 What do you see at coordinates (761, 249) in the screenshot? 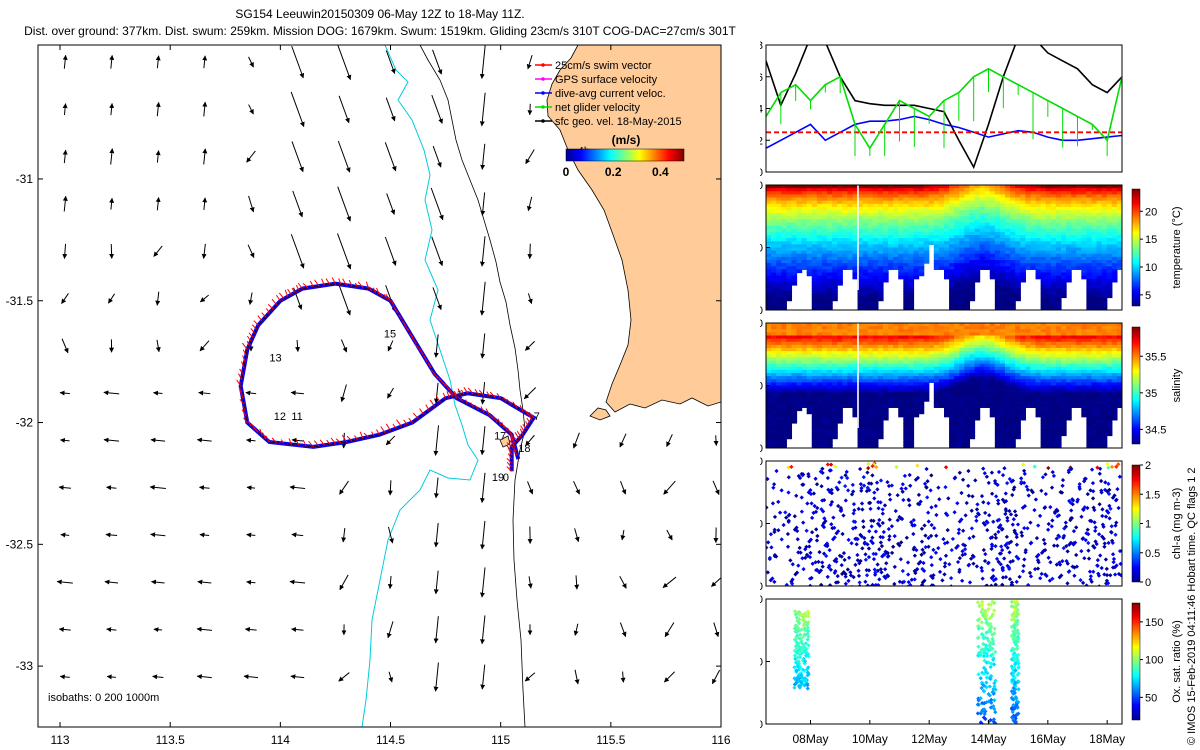
I see `y-tick-label: 500` at bounding box center [761, 249].